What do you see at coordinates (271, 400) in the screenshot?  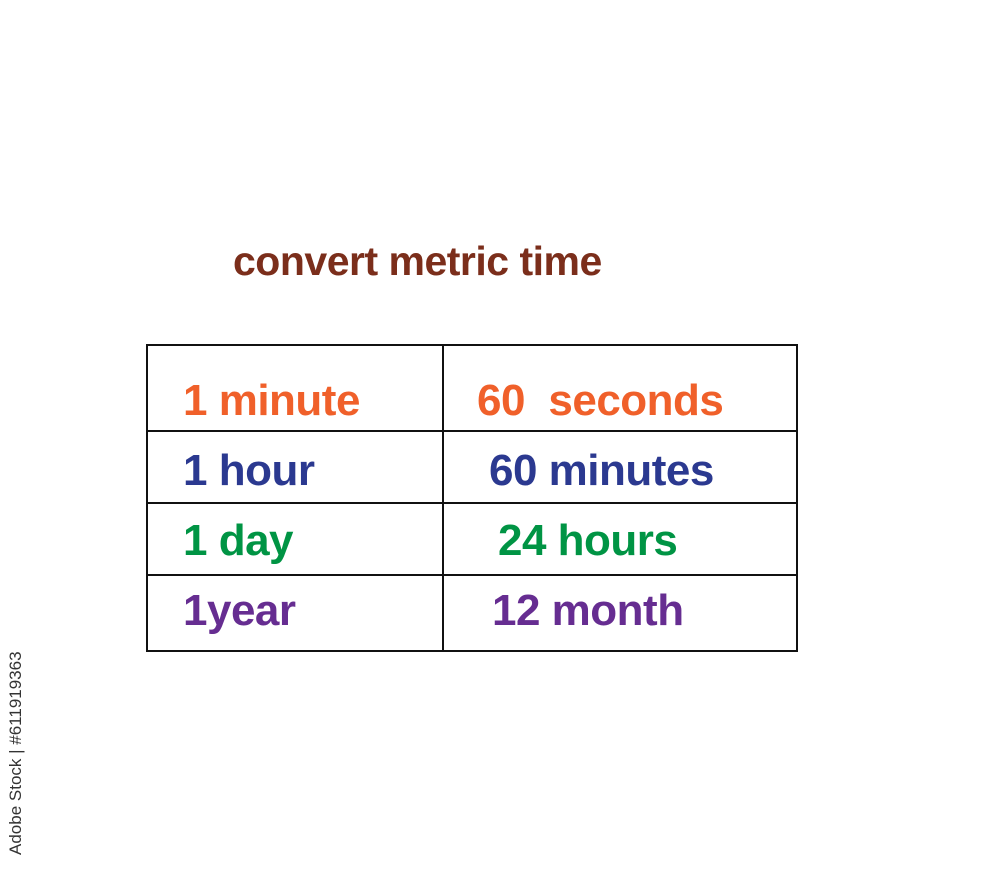 I see `cell-unit: 1 minute` at bounding box center [271, 400].